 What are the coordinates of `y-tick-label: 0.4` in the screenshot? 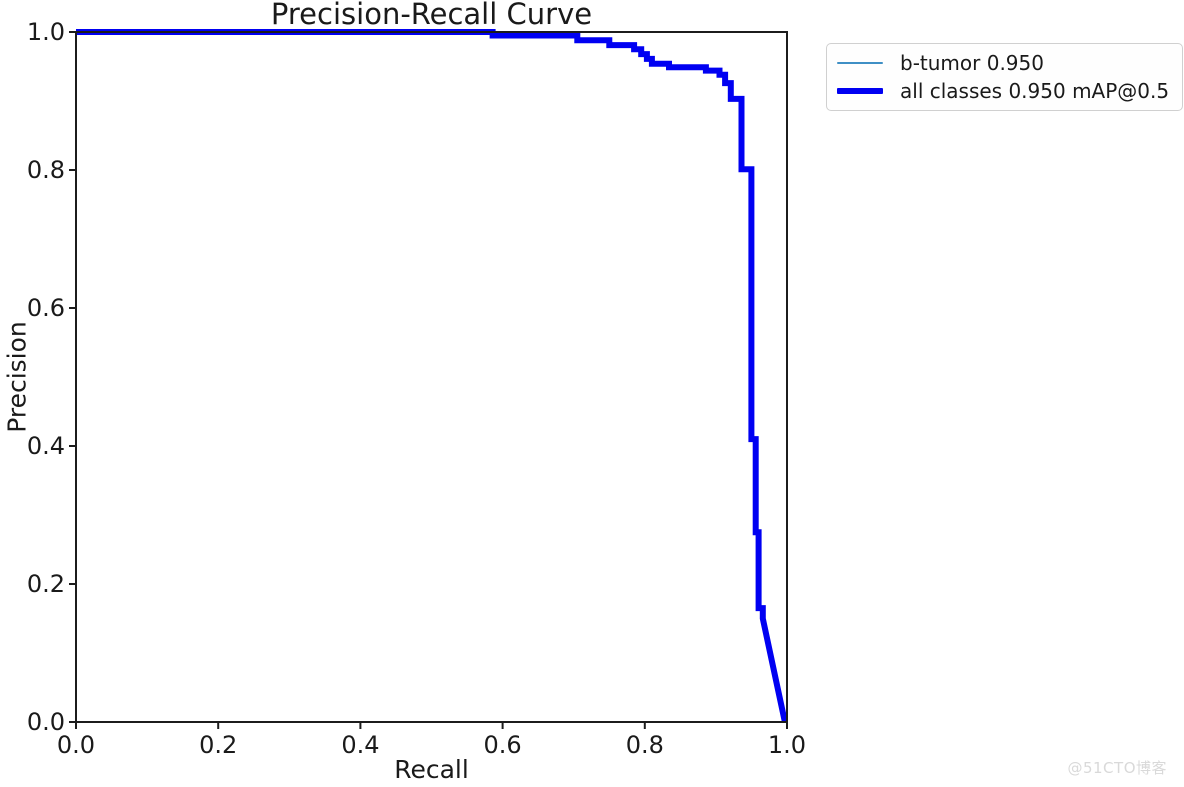 It's located at (46, 446).